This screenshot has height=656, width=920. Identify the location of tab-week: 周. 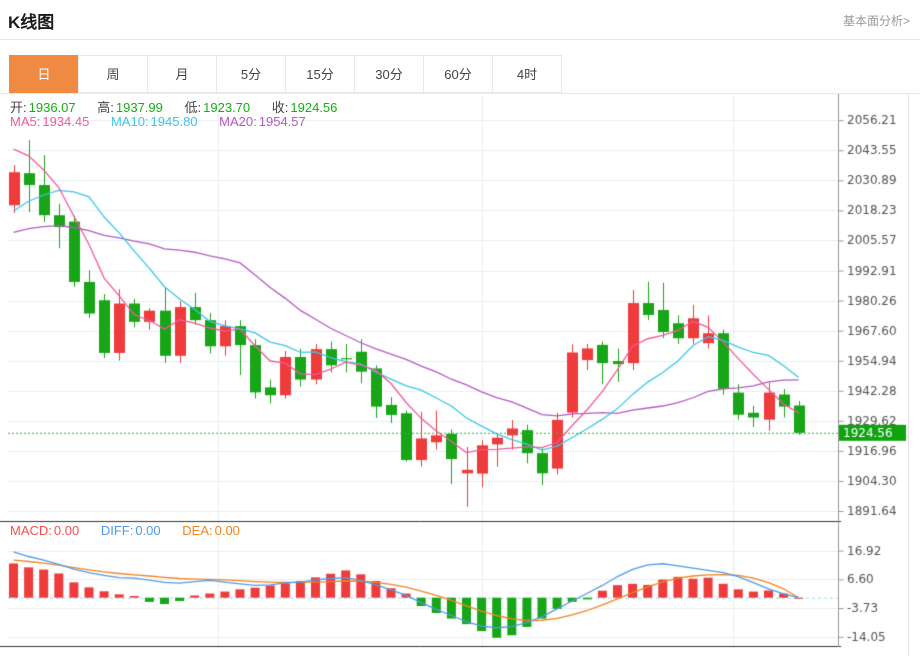
(113, 74).